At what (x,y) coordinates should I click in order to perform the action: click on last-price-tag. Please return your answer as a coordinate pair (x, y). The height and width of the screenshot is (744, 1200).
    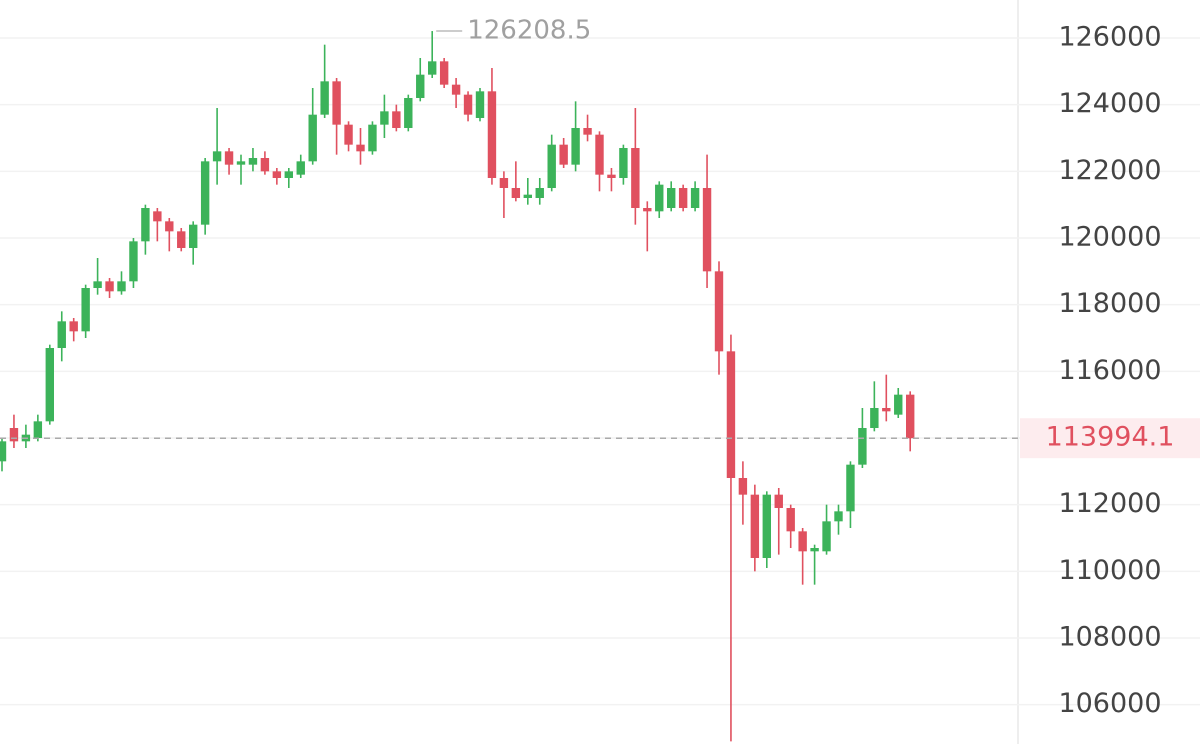
    Looking at the image, I should click on (1110, 438).